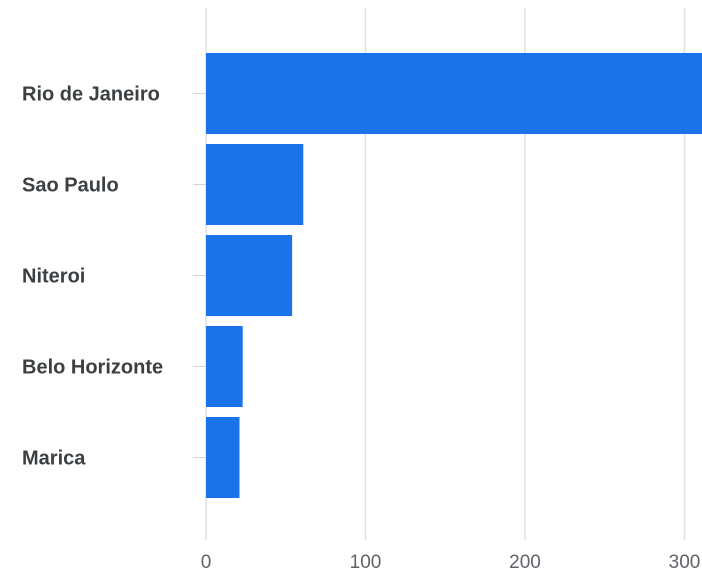 The image size is (702, 571). What do you see at coordinates (454, 93) in the screenshot?
I see `bar-rio-de-janeiro` at bounding box center [454, 93].